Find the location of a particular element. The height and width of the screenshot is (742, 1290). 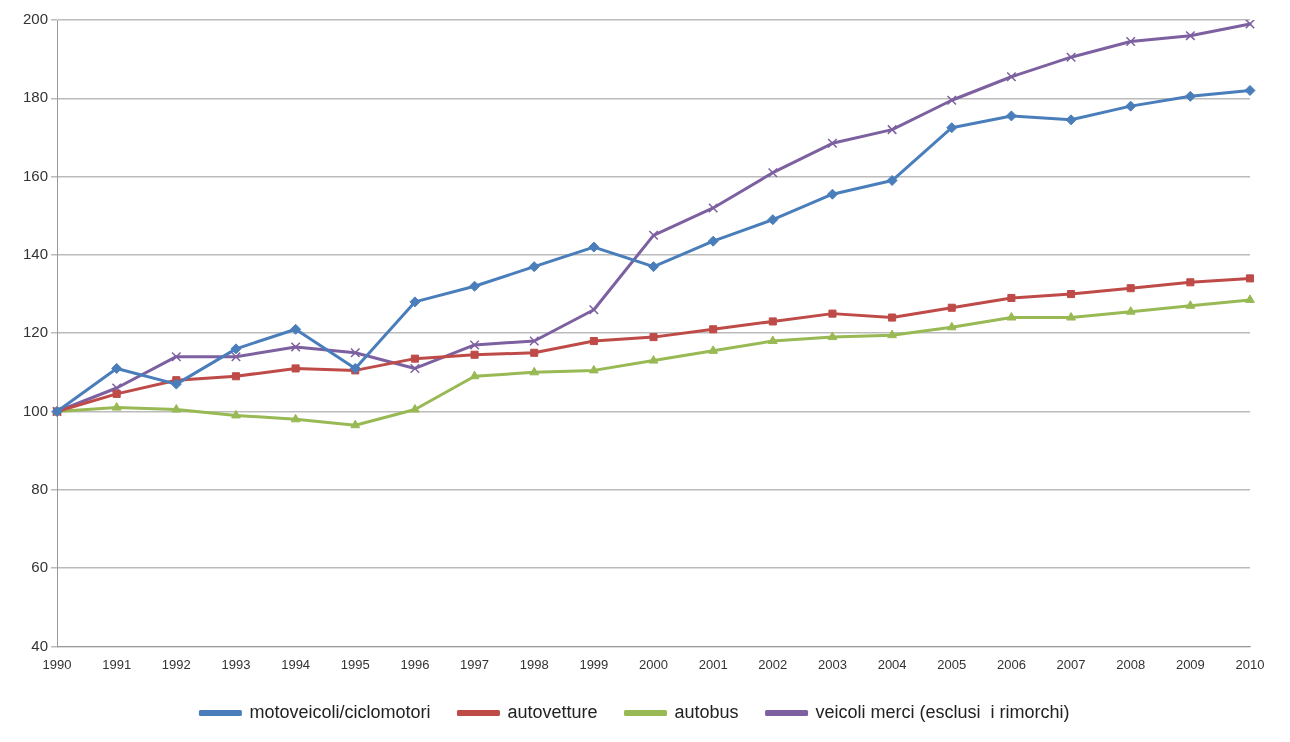

legend-label: autobus is located at coordinates (706, 711).